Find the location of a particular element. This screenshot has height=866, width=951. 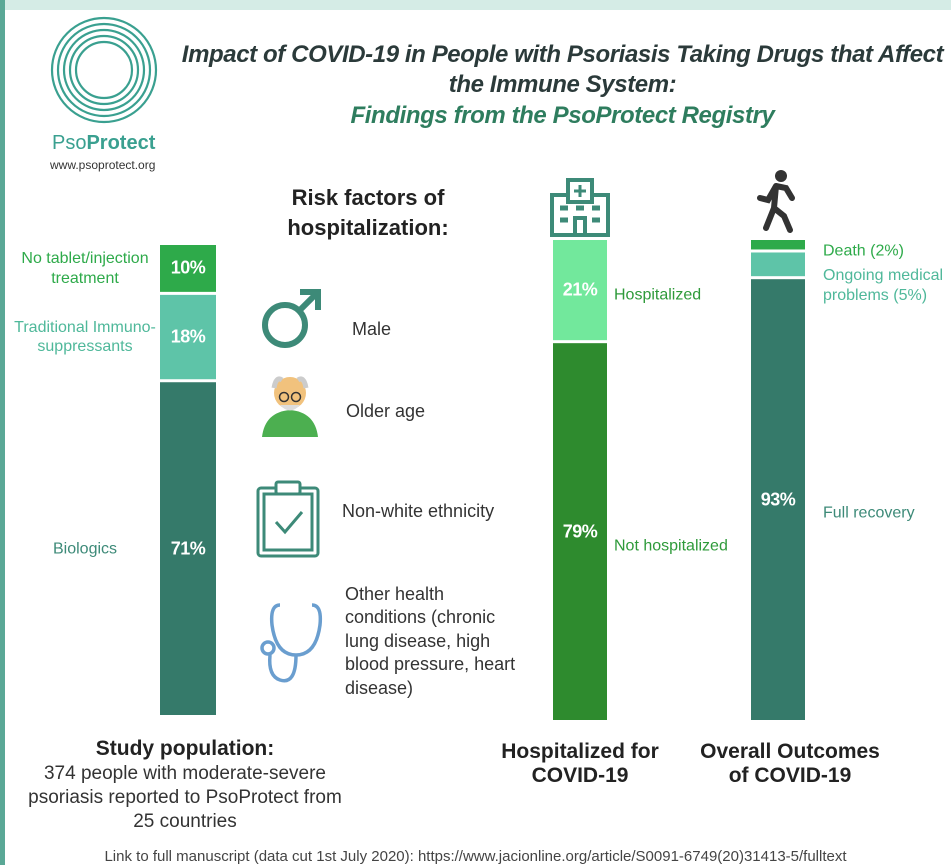

segment-label: Not hospitalized is located at coordinates (671, 545).